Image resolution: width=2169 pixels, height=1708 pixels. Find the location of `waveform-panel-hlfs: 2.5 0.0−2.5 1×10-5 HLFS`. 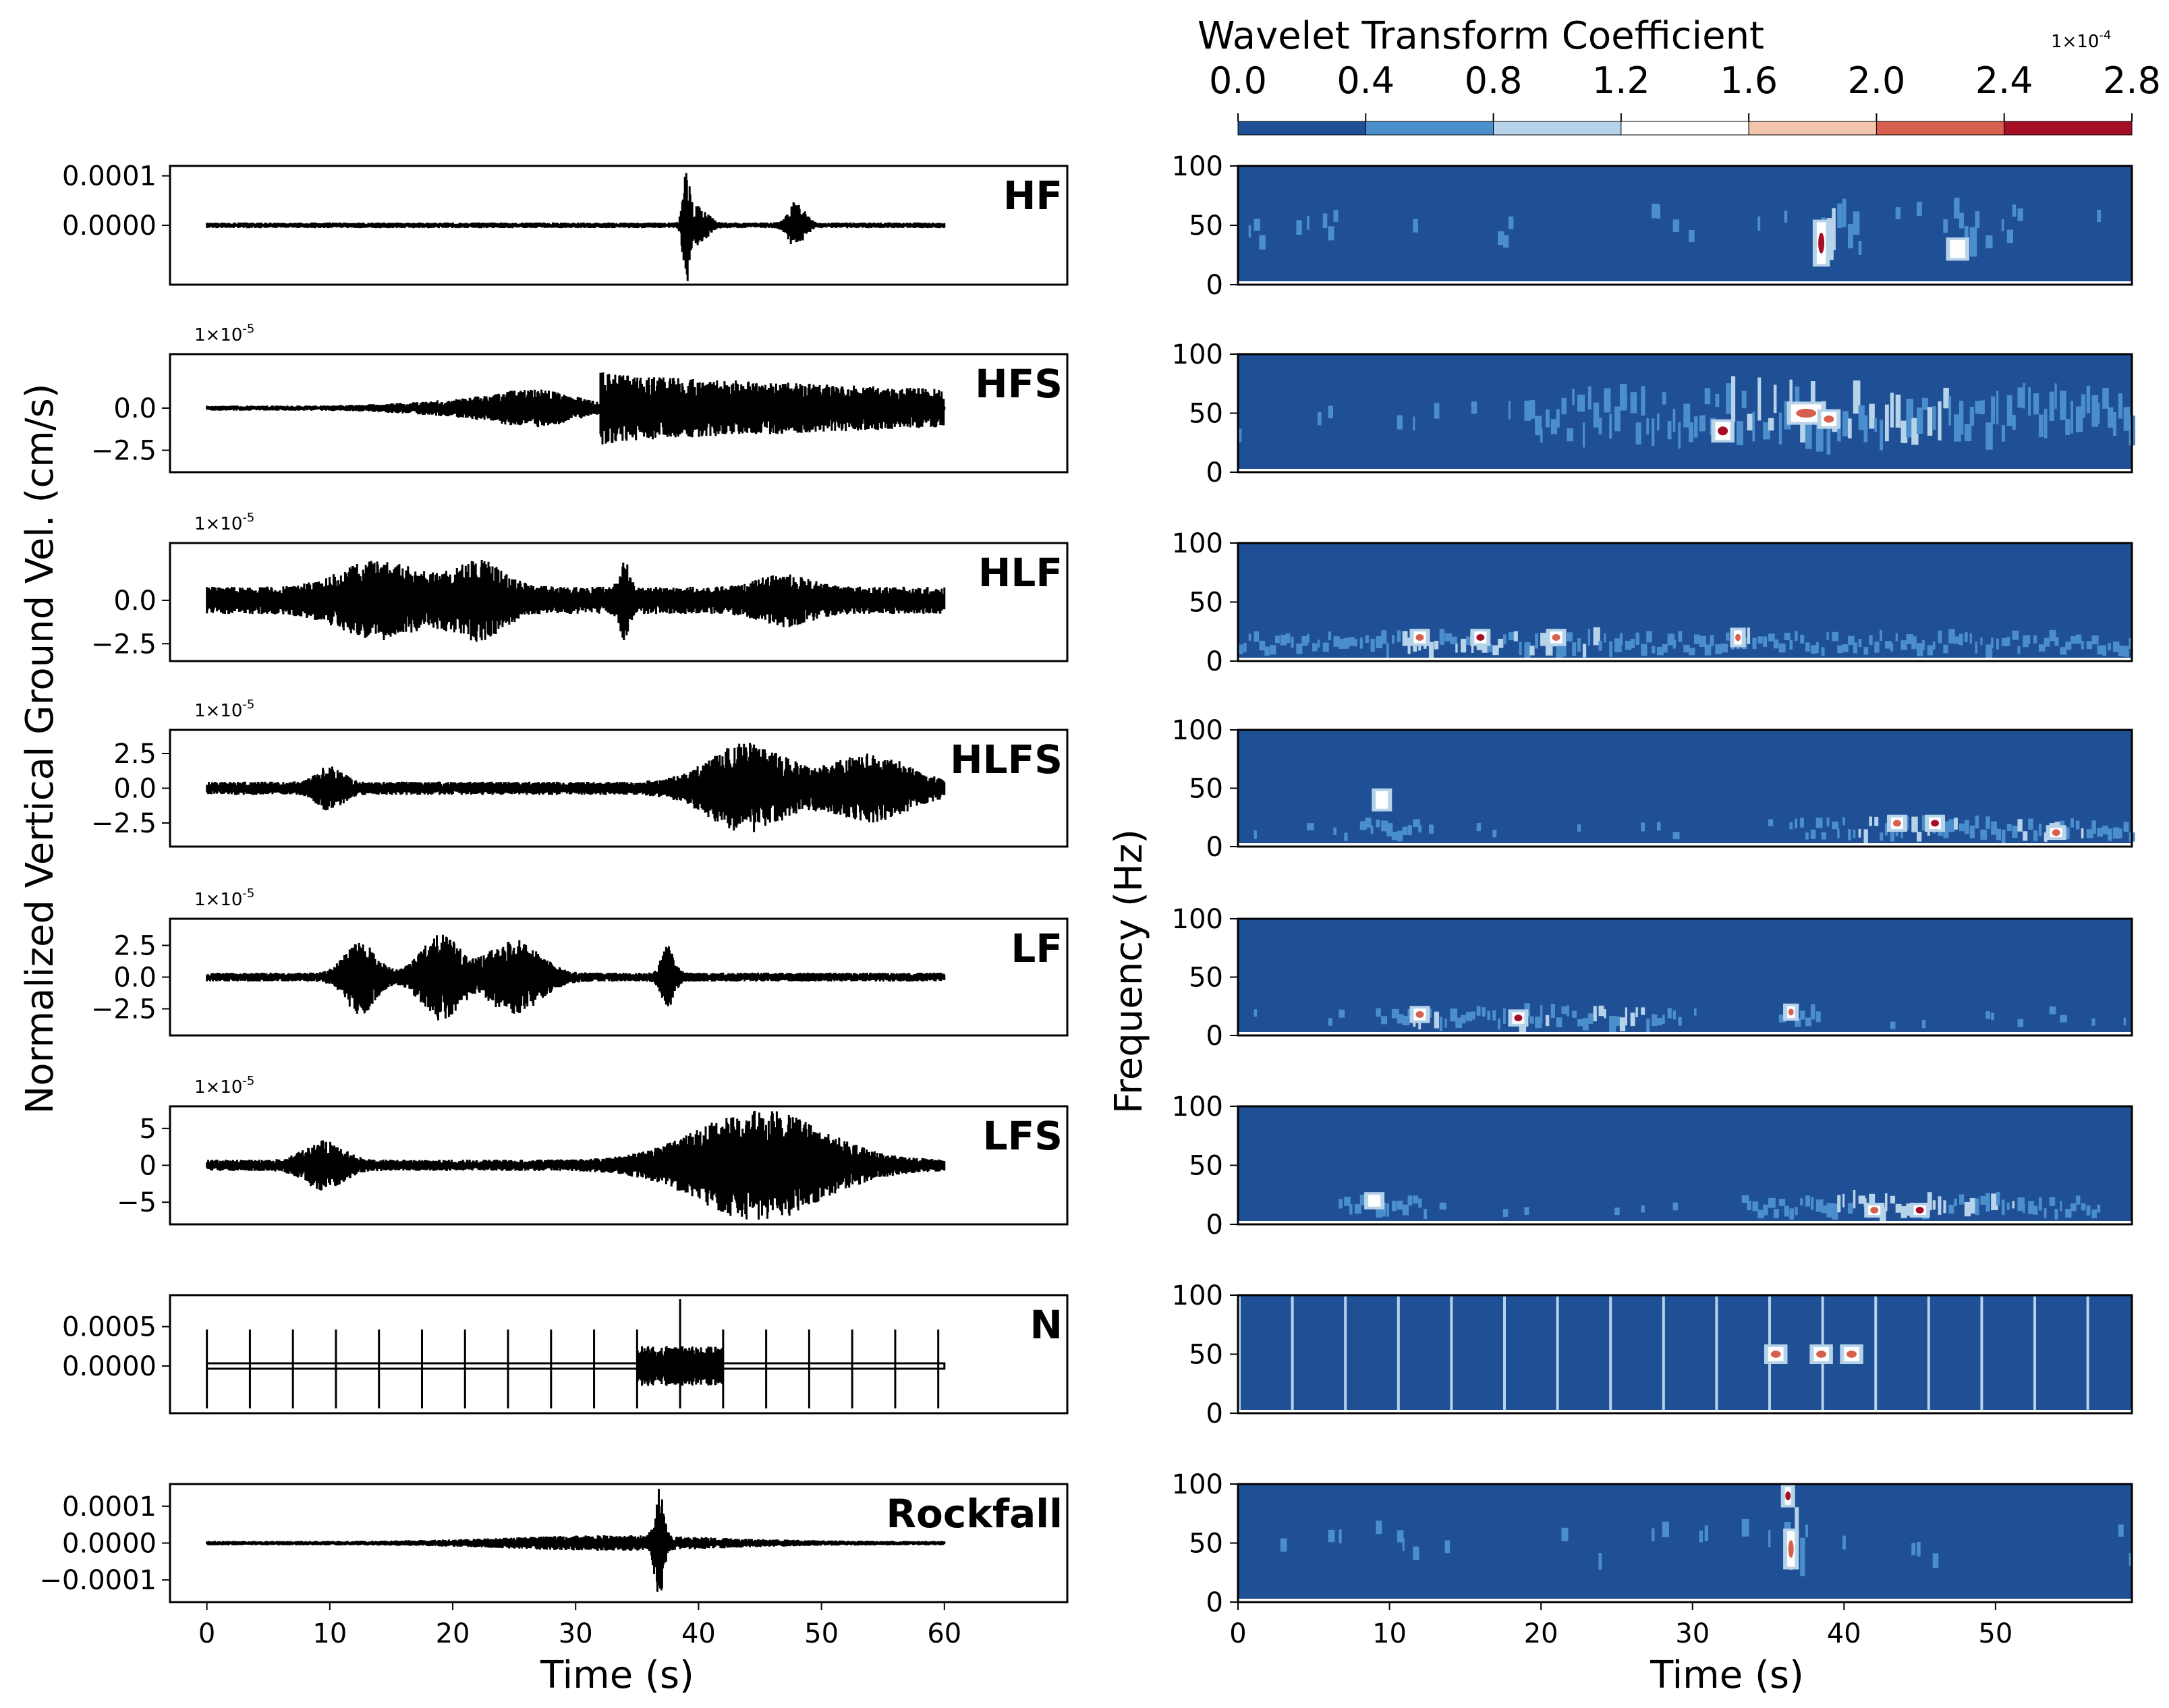

waveform-panel-hlfs: 2.5 0.0−2.5 1×10-5 HLFS is located at coordinates (580, 773).